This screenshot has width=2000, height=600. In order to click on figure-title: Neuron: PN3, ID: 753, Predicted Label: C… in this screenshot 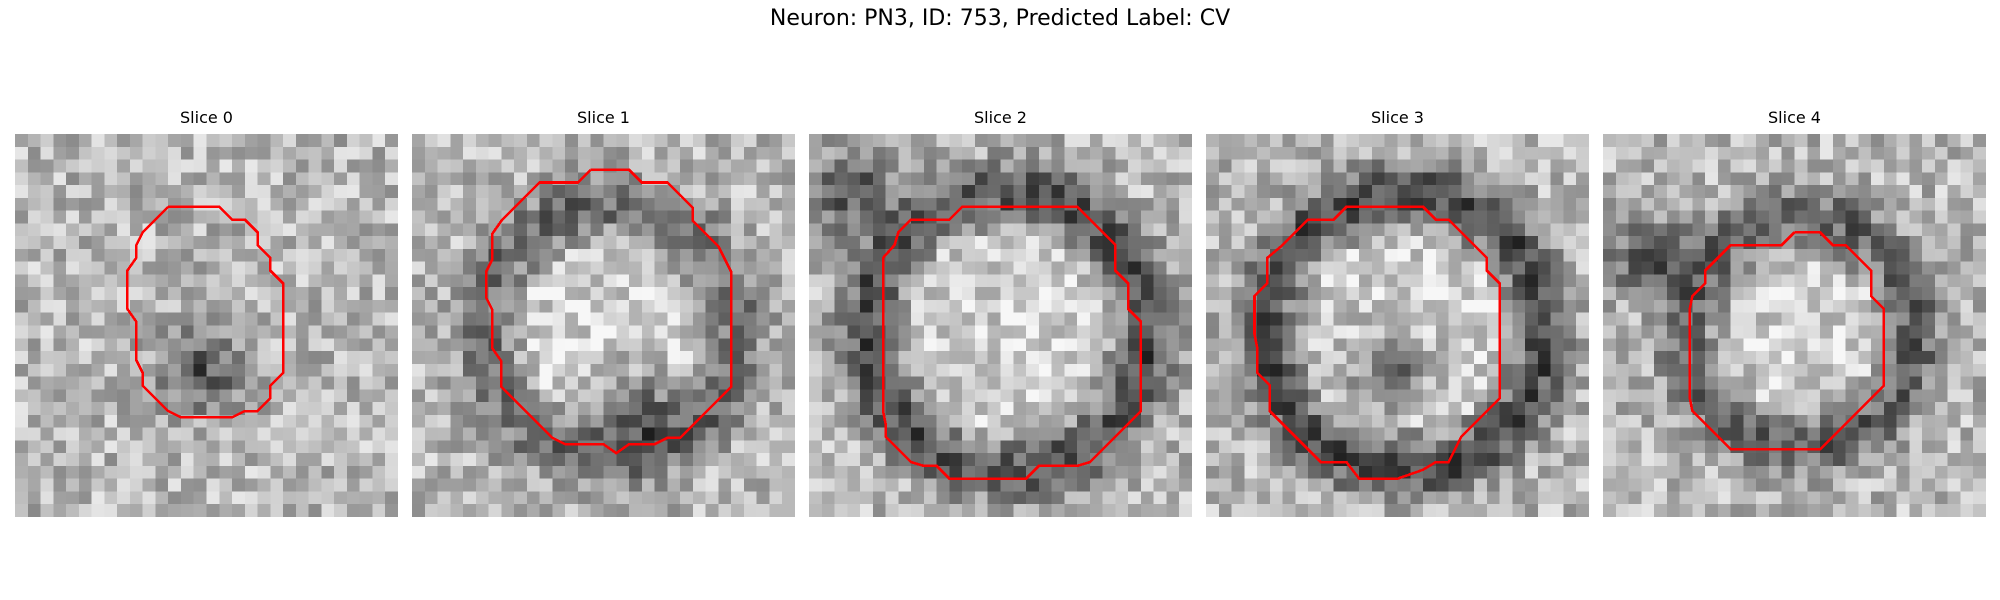, I will do `click(1000, 18)`.